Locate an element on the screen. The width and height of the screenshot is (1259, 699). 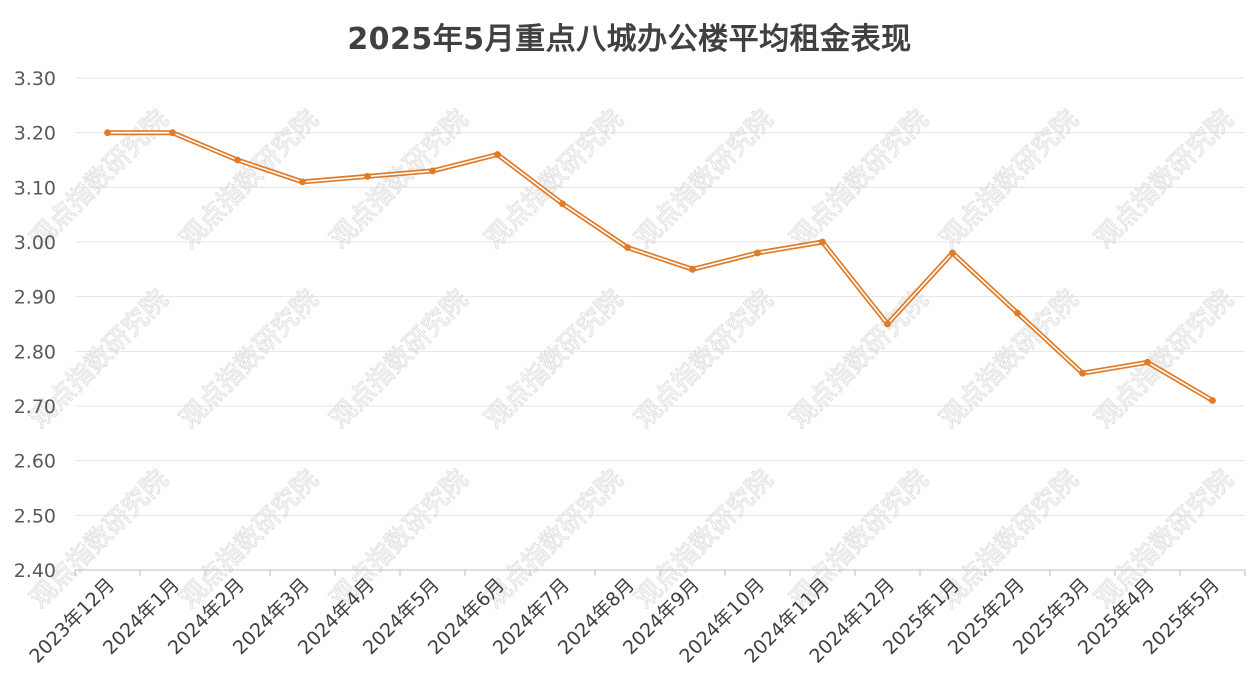
y-tick-label: 2.40 is located at coordinates (35, 571).